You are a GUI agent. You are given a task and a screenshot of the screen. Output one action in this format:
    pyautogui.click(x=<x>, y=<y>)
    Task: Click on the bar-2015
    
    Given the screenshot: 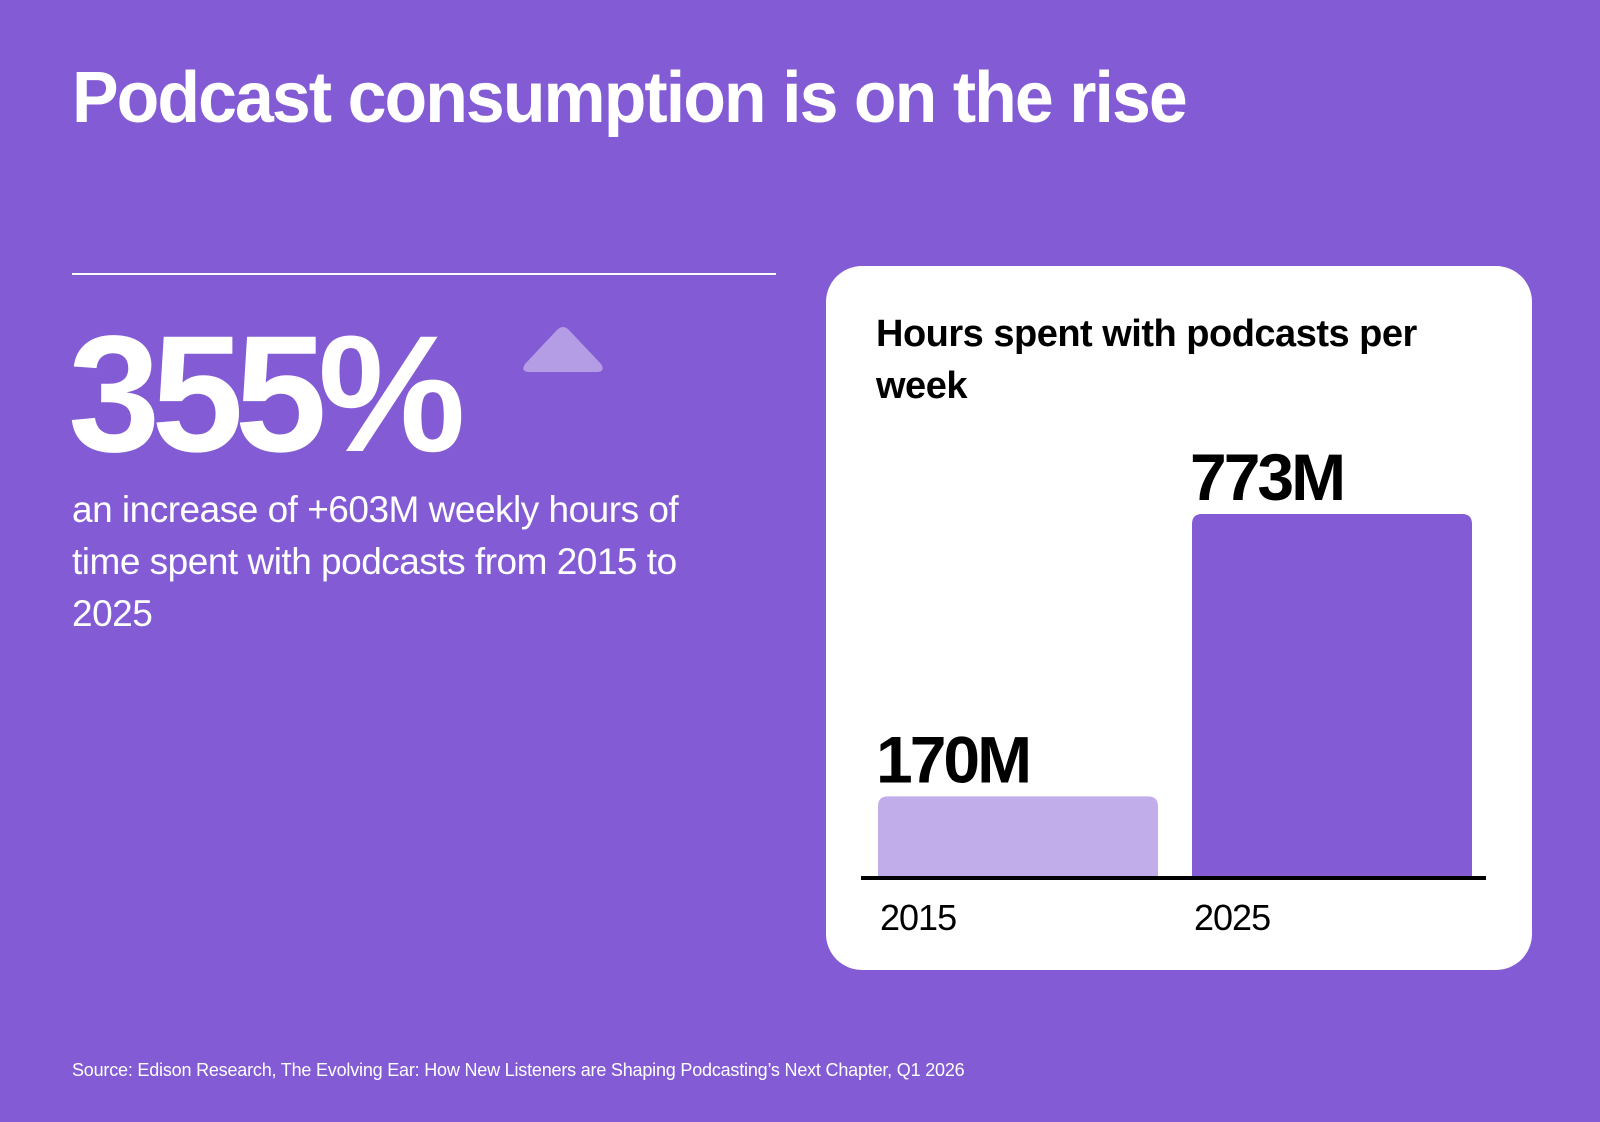 What is the action you would take?
    pyautogui.click(x=1018, y=836)
    